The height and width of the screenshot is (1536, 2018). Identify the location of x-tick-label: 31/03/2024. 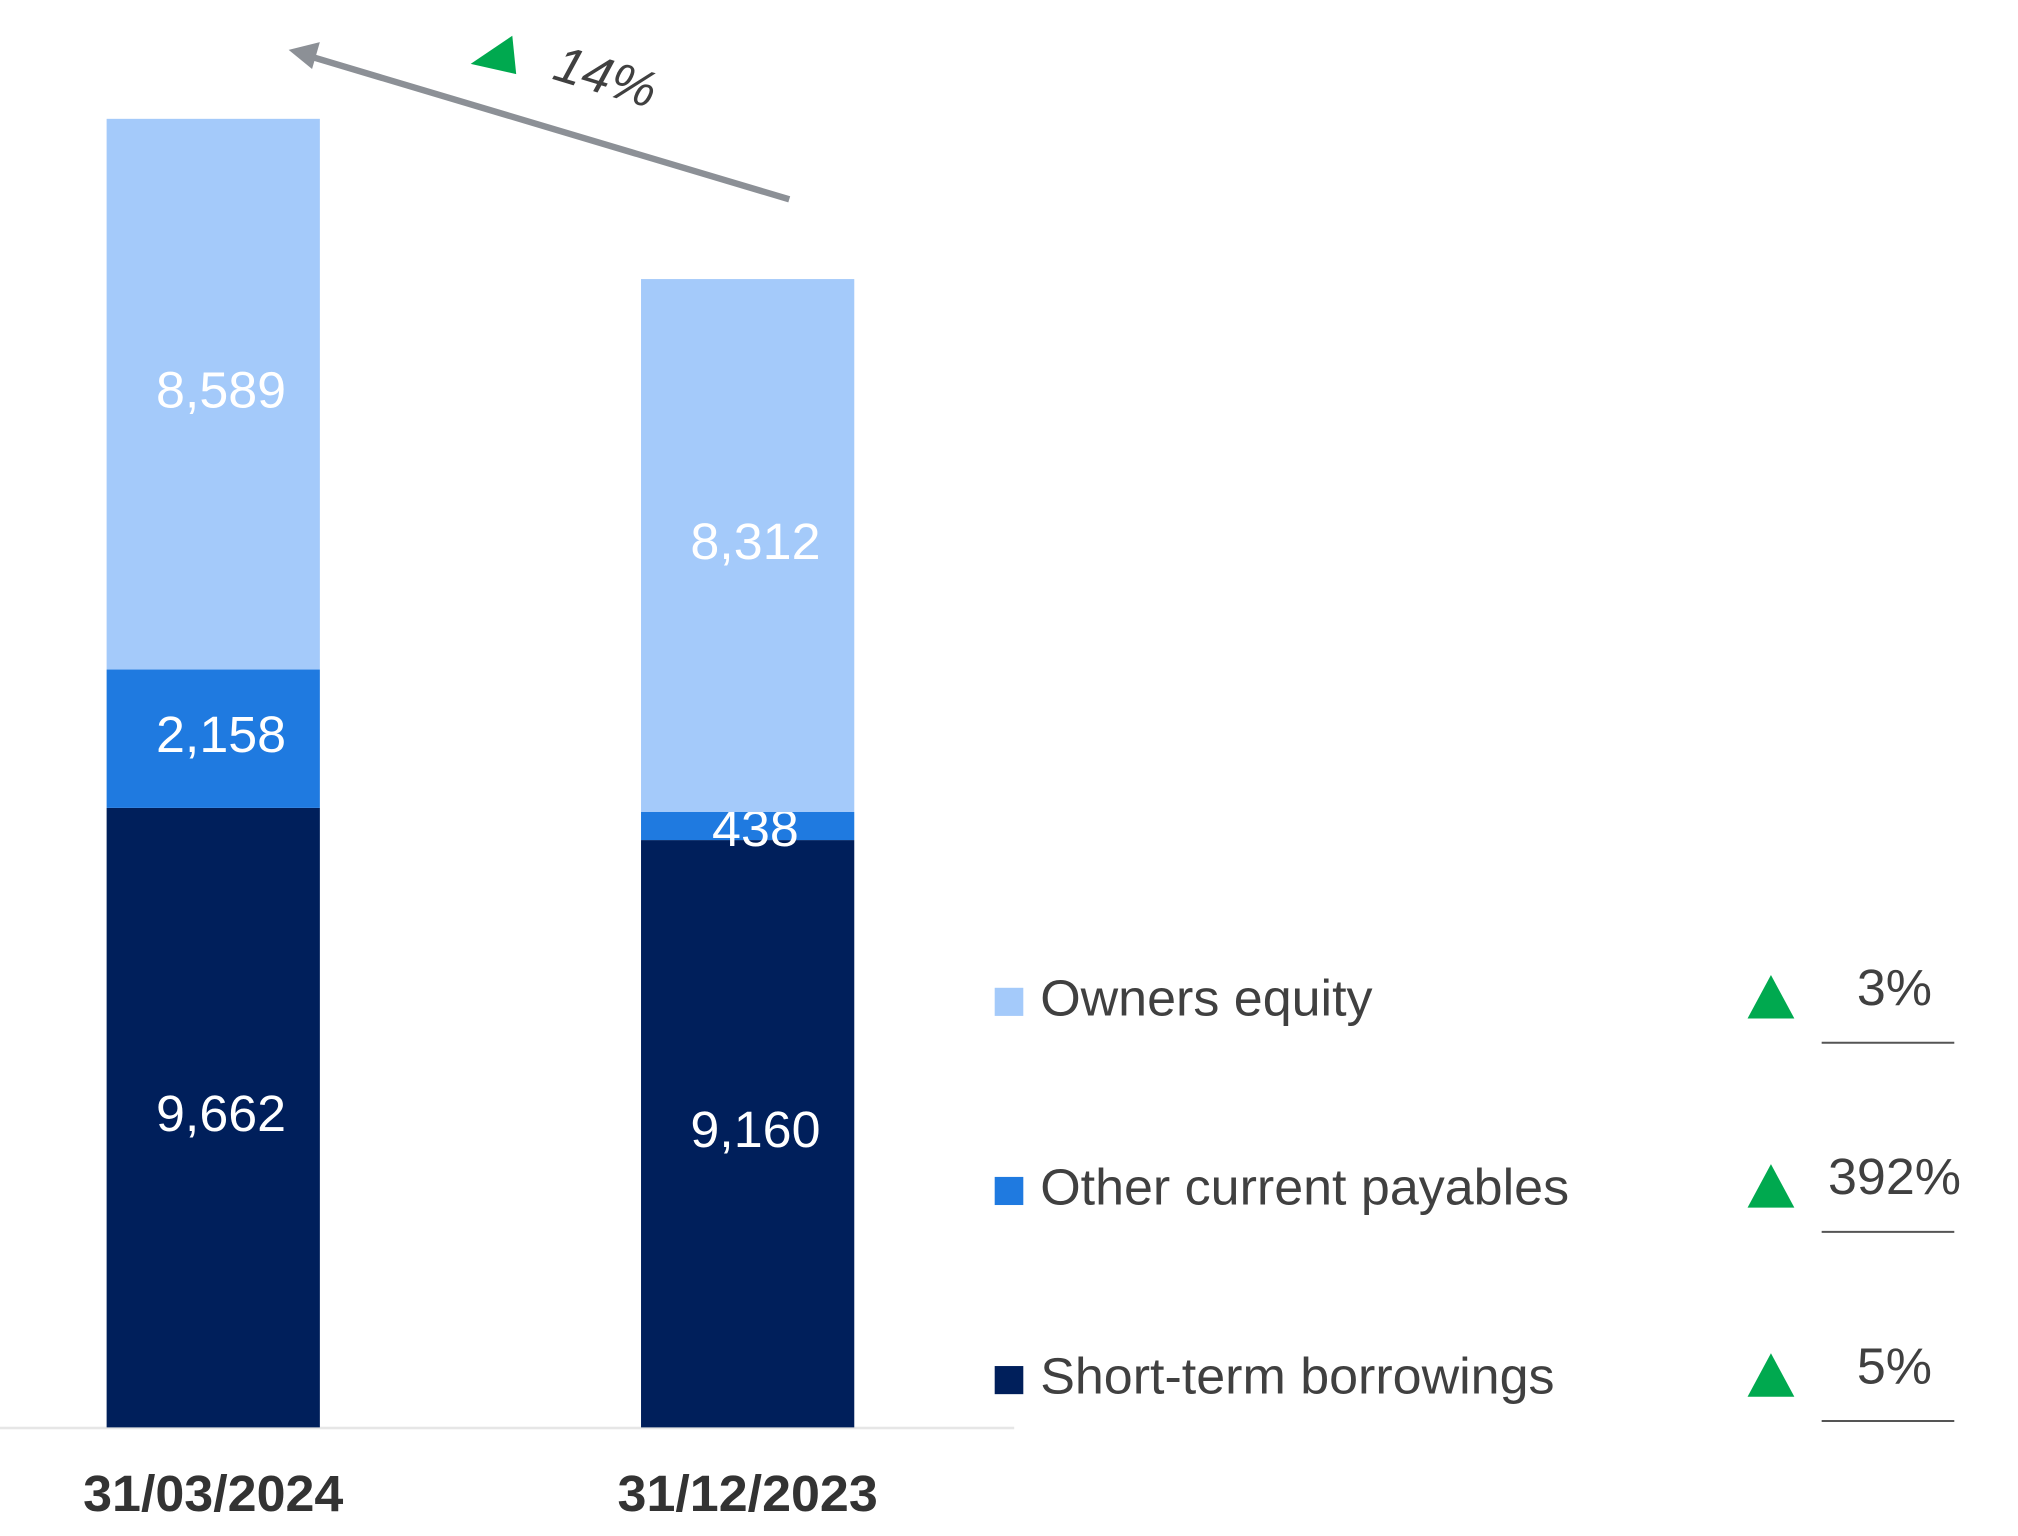
(213, 1493).